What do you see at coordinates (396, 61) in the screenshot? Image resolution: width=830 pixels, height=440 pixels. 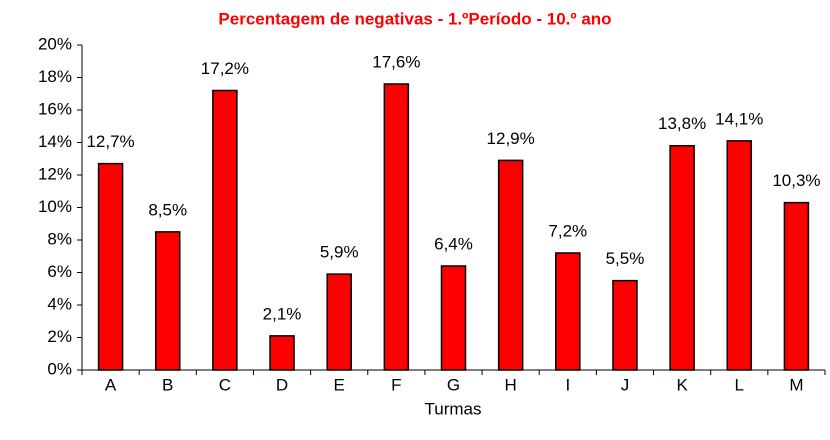 I see `value-label: 17,6%` at bounding box center [396, 61].